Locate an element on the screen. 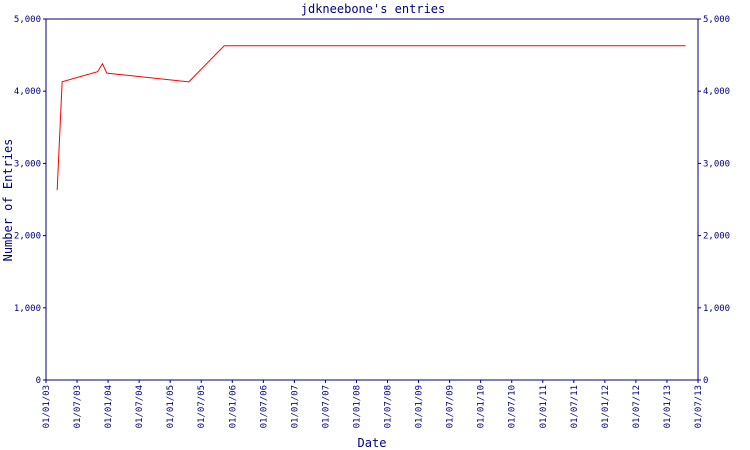  y2-tick-label: 4,000 is located at coordinates (716, 92).